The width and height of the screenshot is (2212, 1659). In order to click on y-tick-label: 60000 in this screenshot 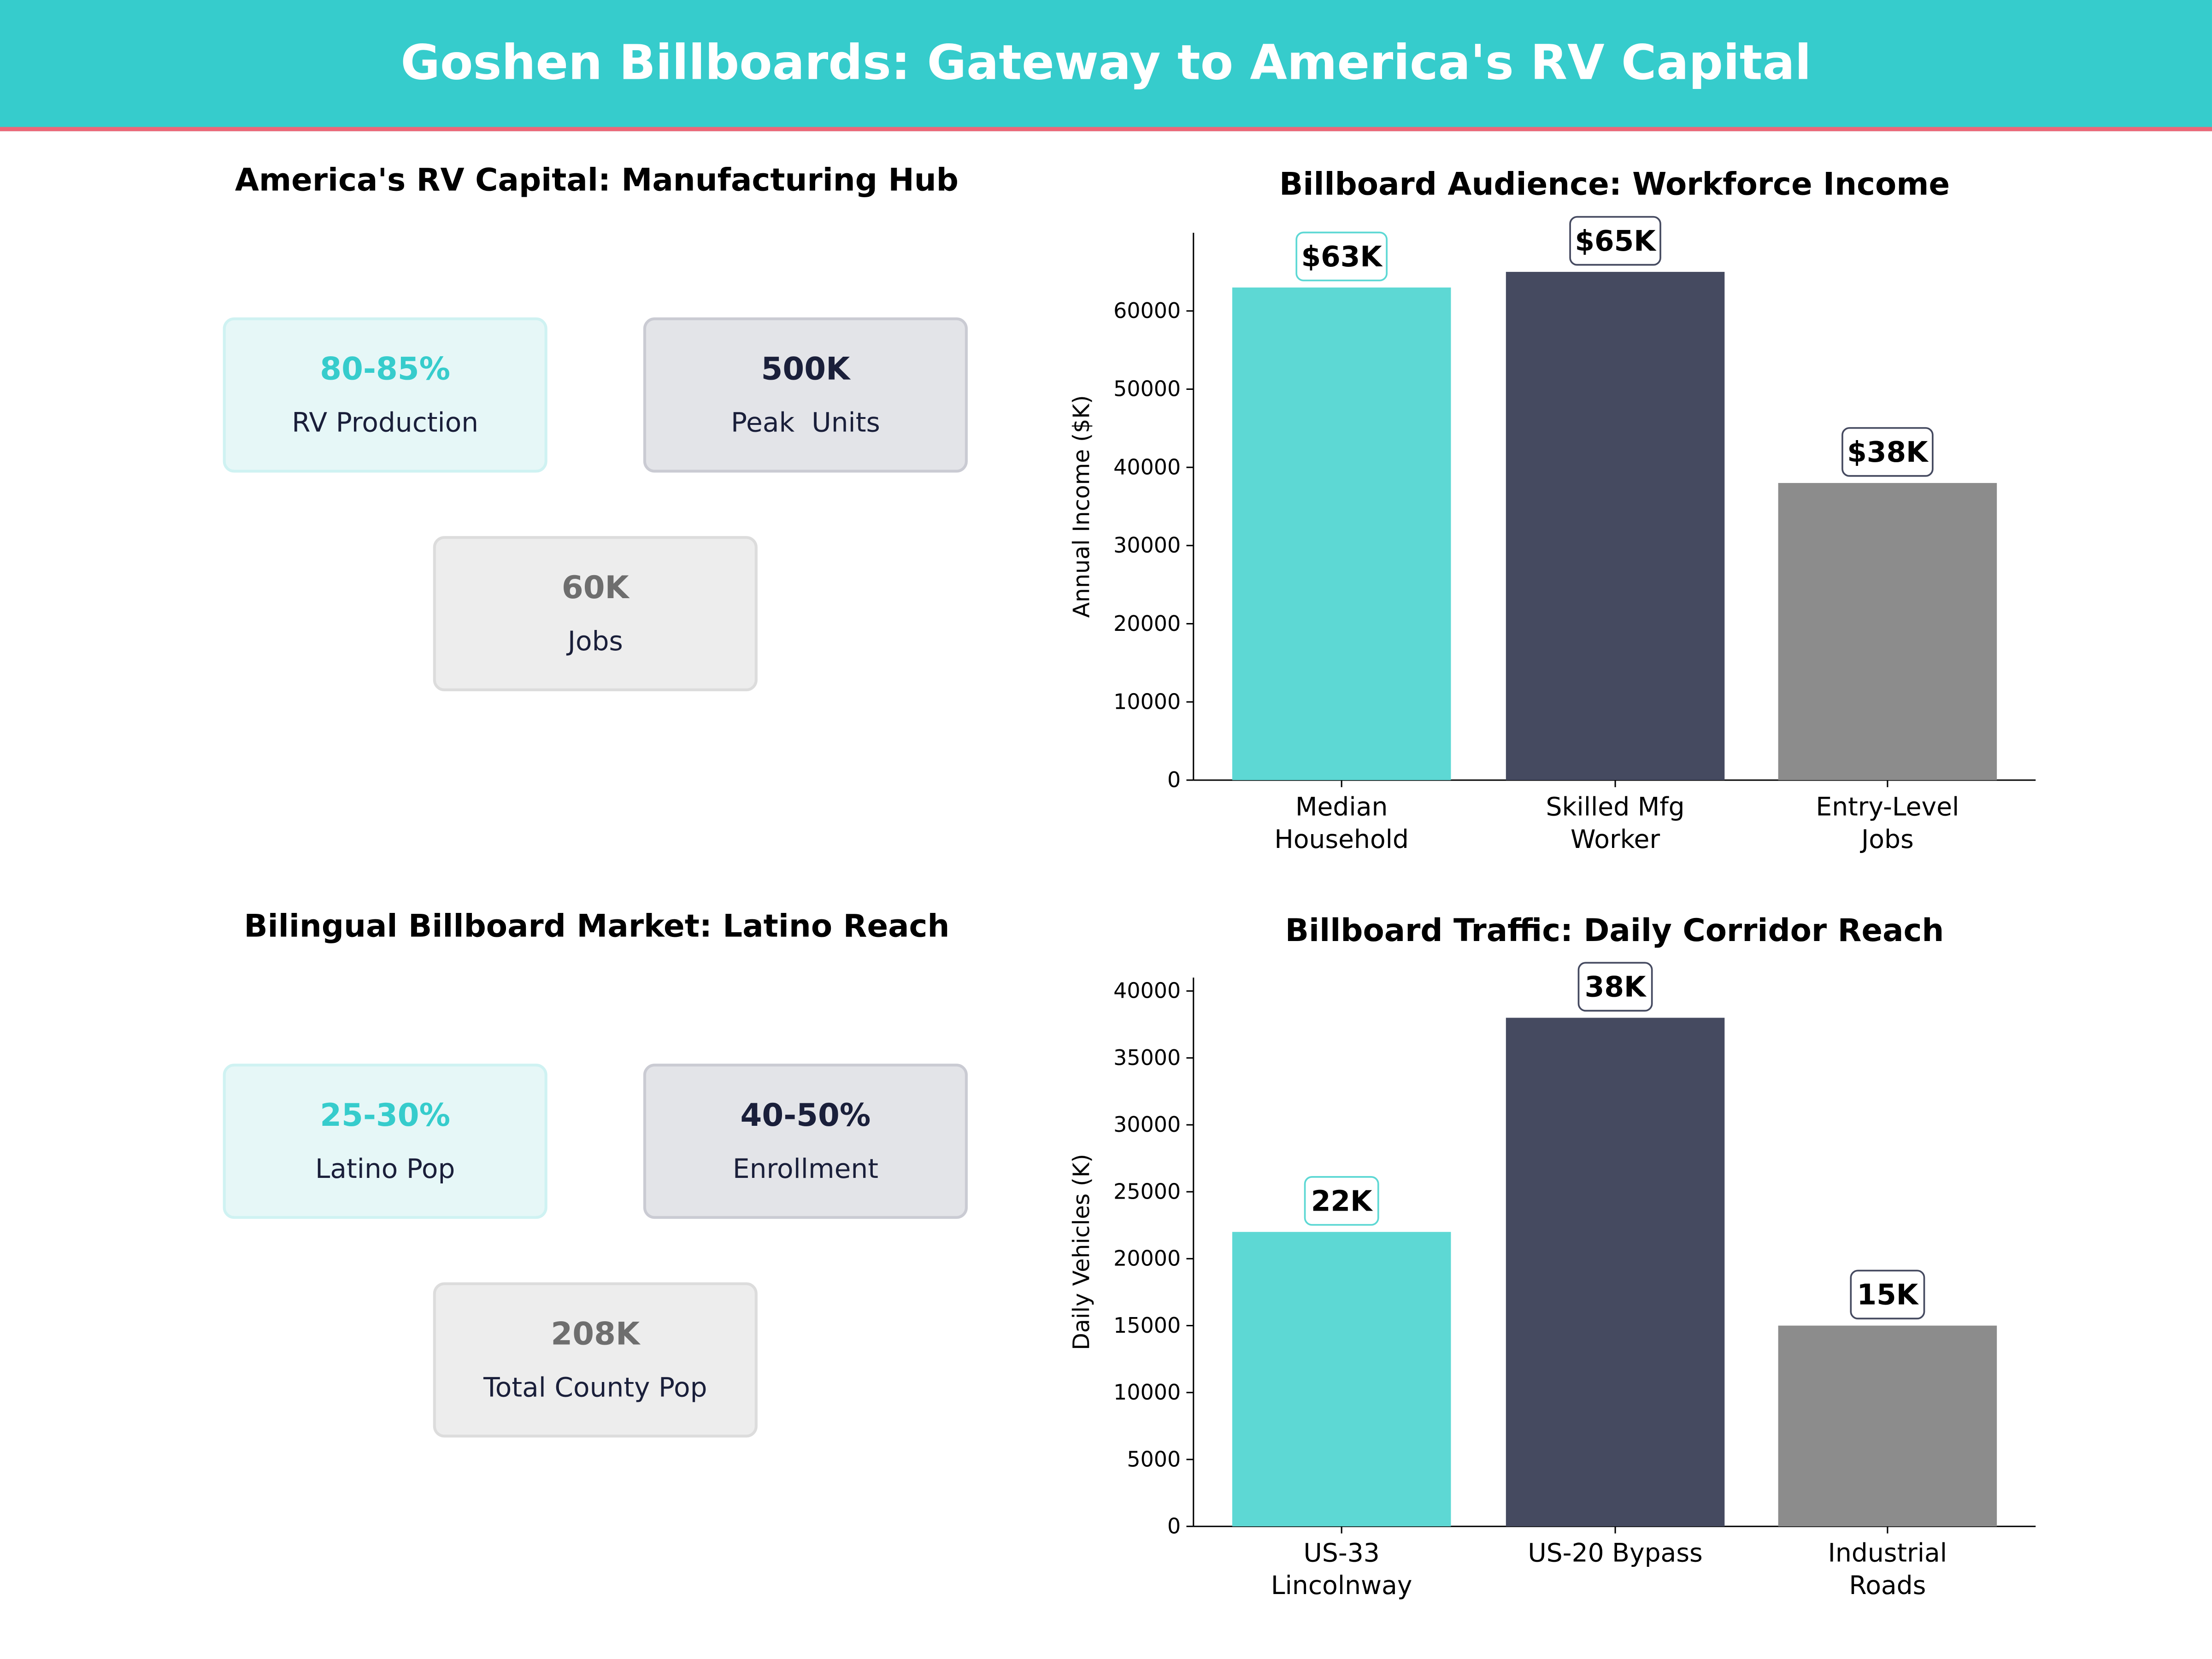, I will do `click(1147, 310)`.